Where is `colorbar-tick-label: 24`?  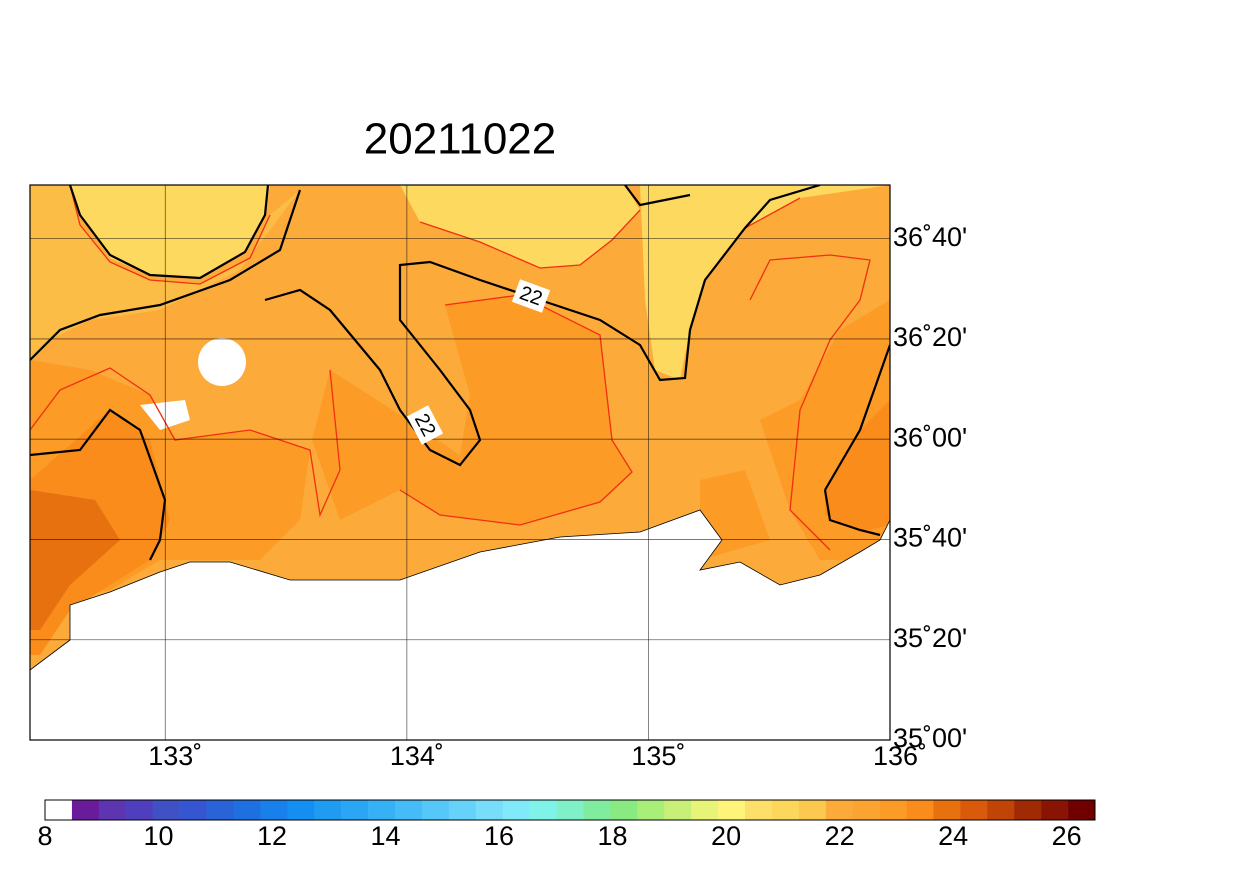 colorbar-tick-label: 24 is located at coordinates (953, 836).